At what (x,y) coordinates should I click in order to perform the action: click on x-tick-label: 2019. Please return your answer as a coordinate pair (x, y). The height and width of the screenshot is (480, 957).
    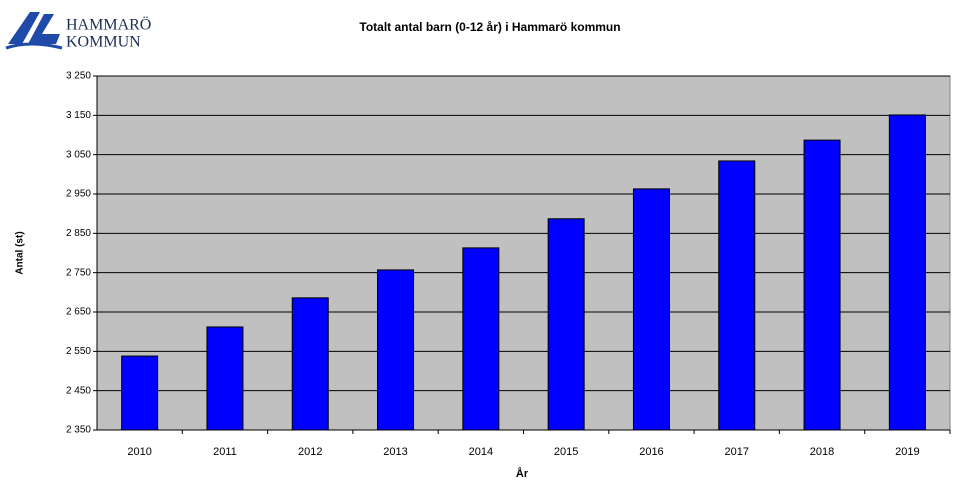
    Looking at the image, I should click on (907, 452).